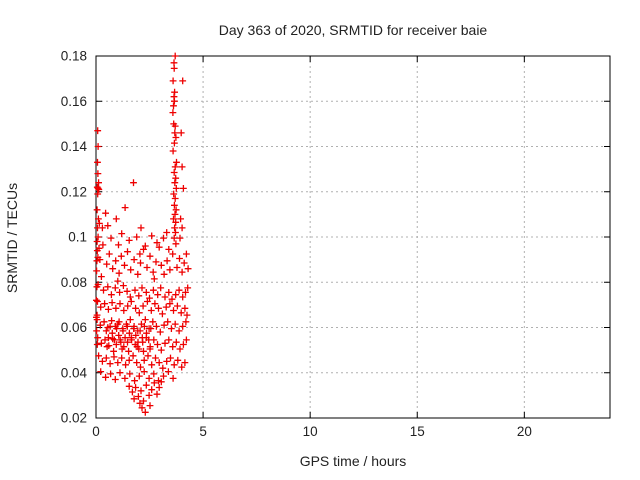 This screenshot has width=640, height=480. I want to click on y-tick-label: 0.18, so click(74, 56).